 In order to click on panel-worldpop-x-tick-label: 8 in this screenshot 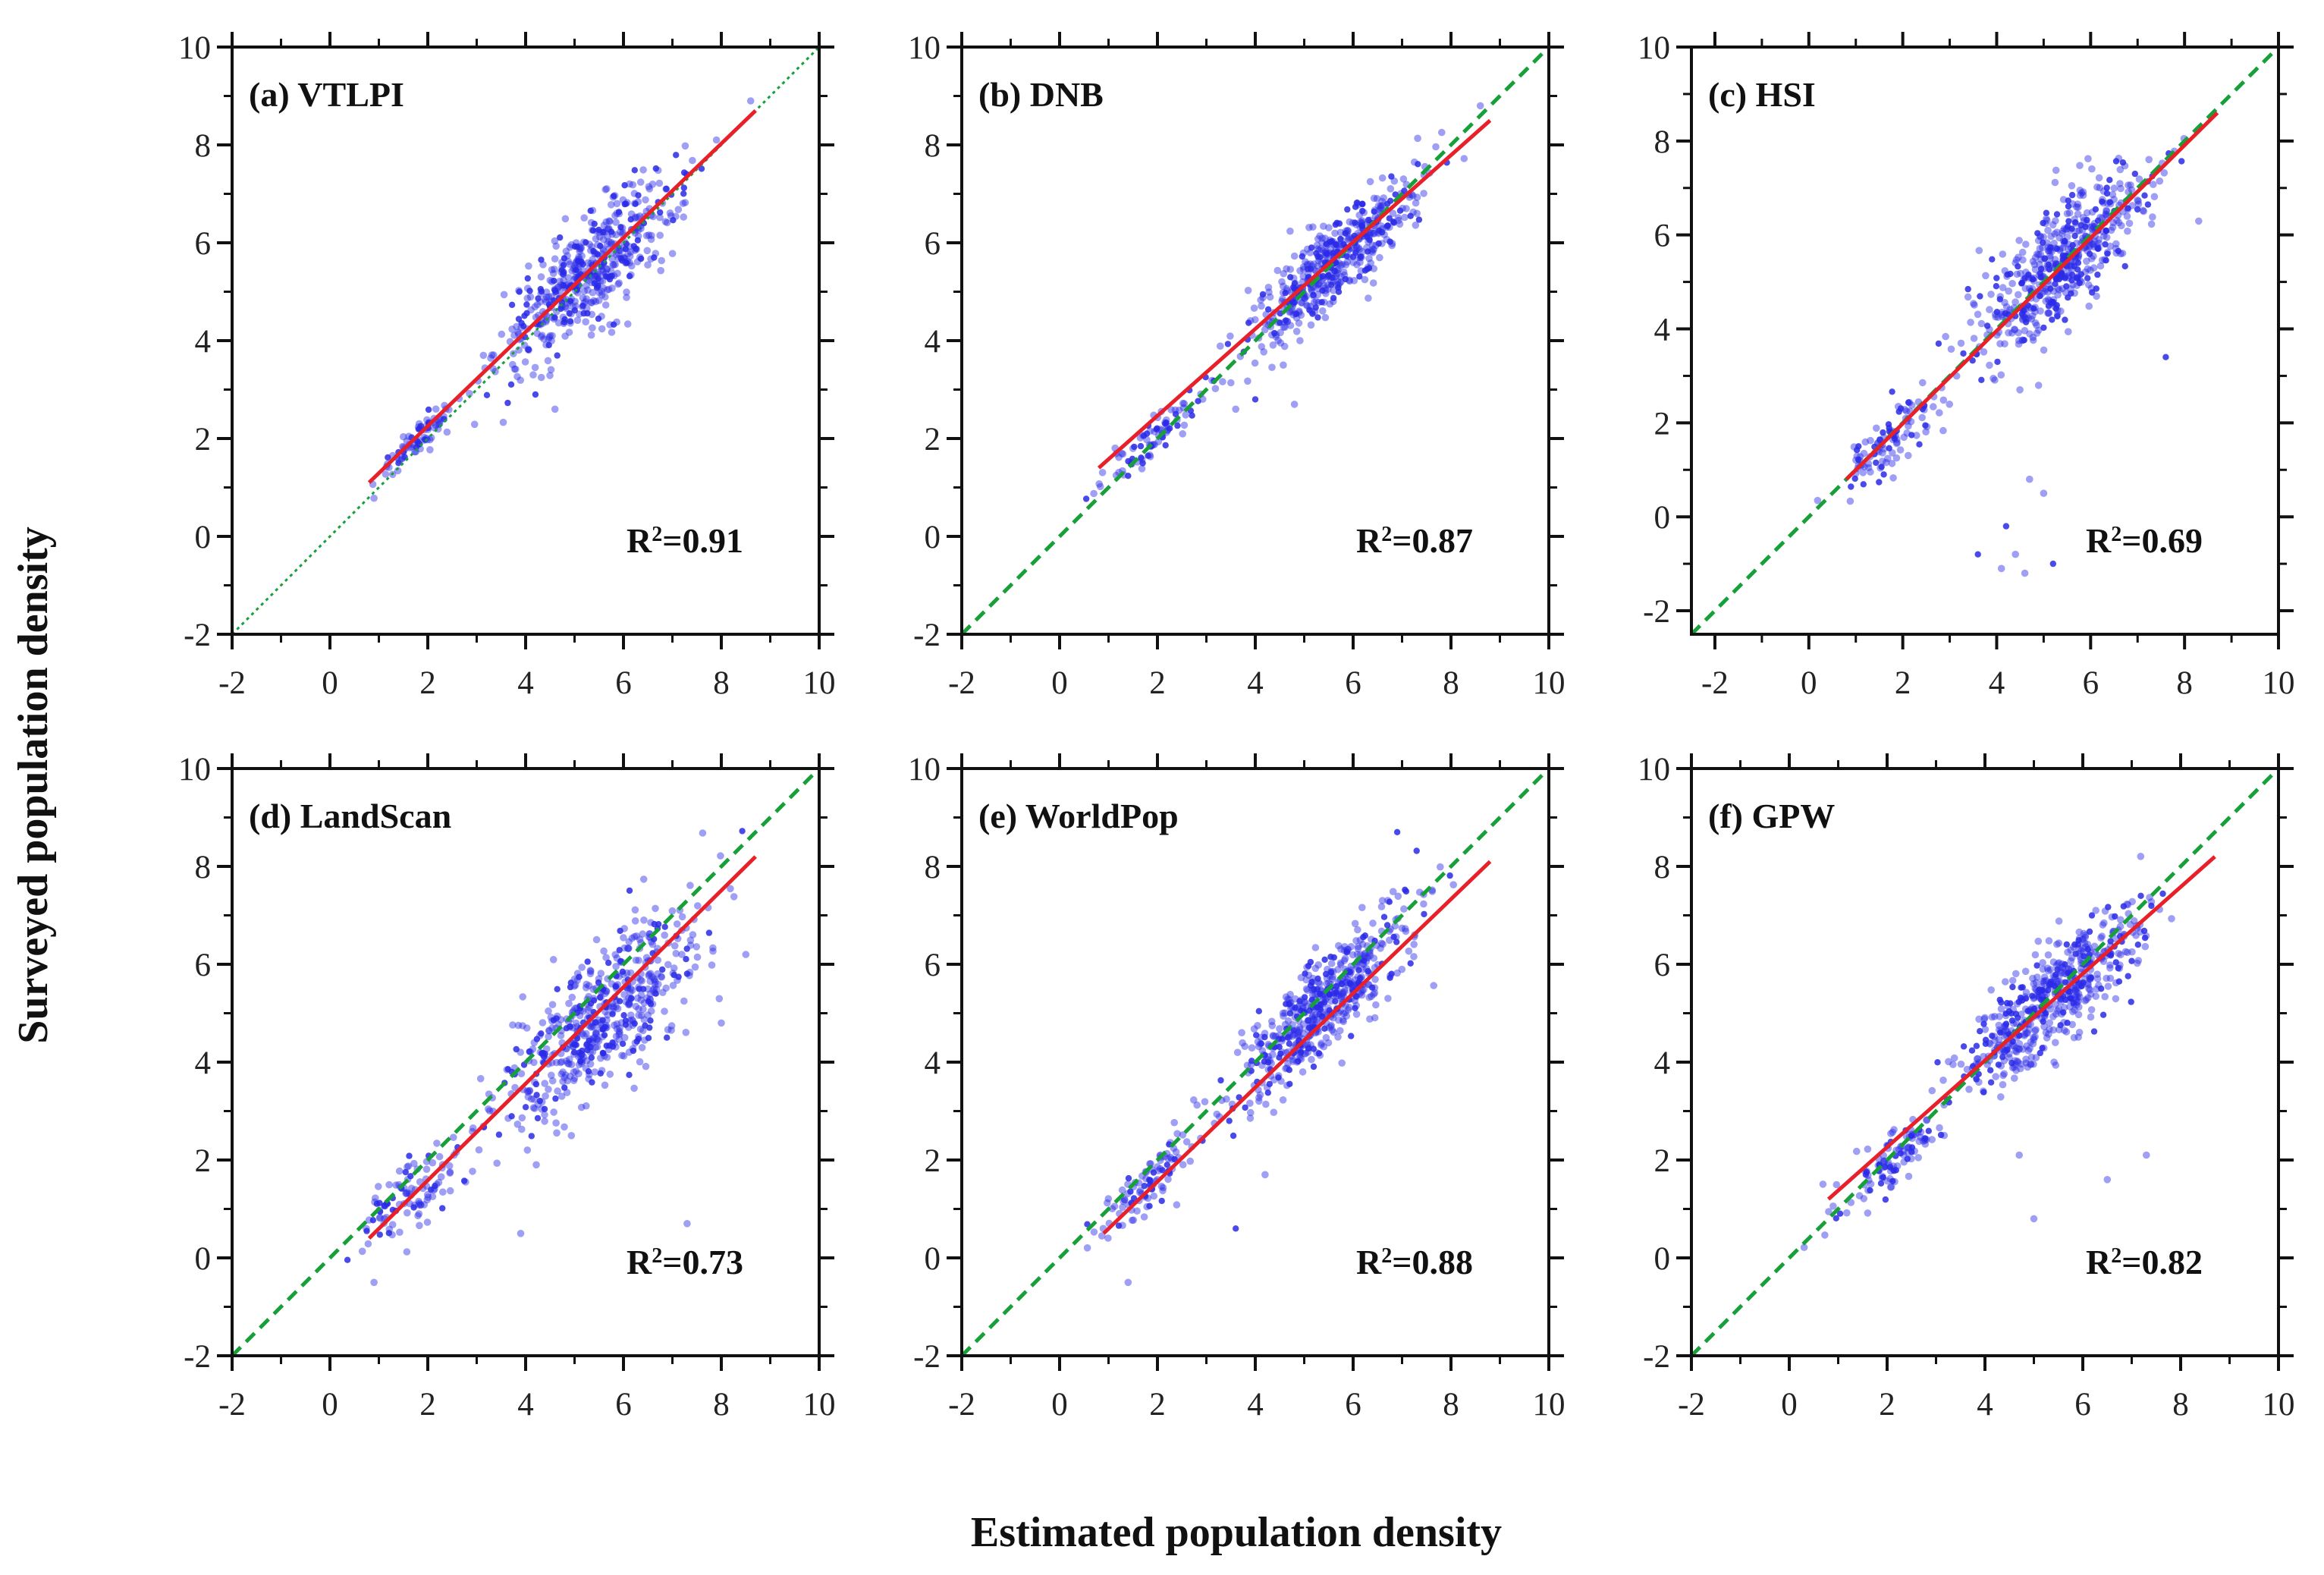, I will do `click(1451, 1405)`.